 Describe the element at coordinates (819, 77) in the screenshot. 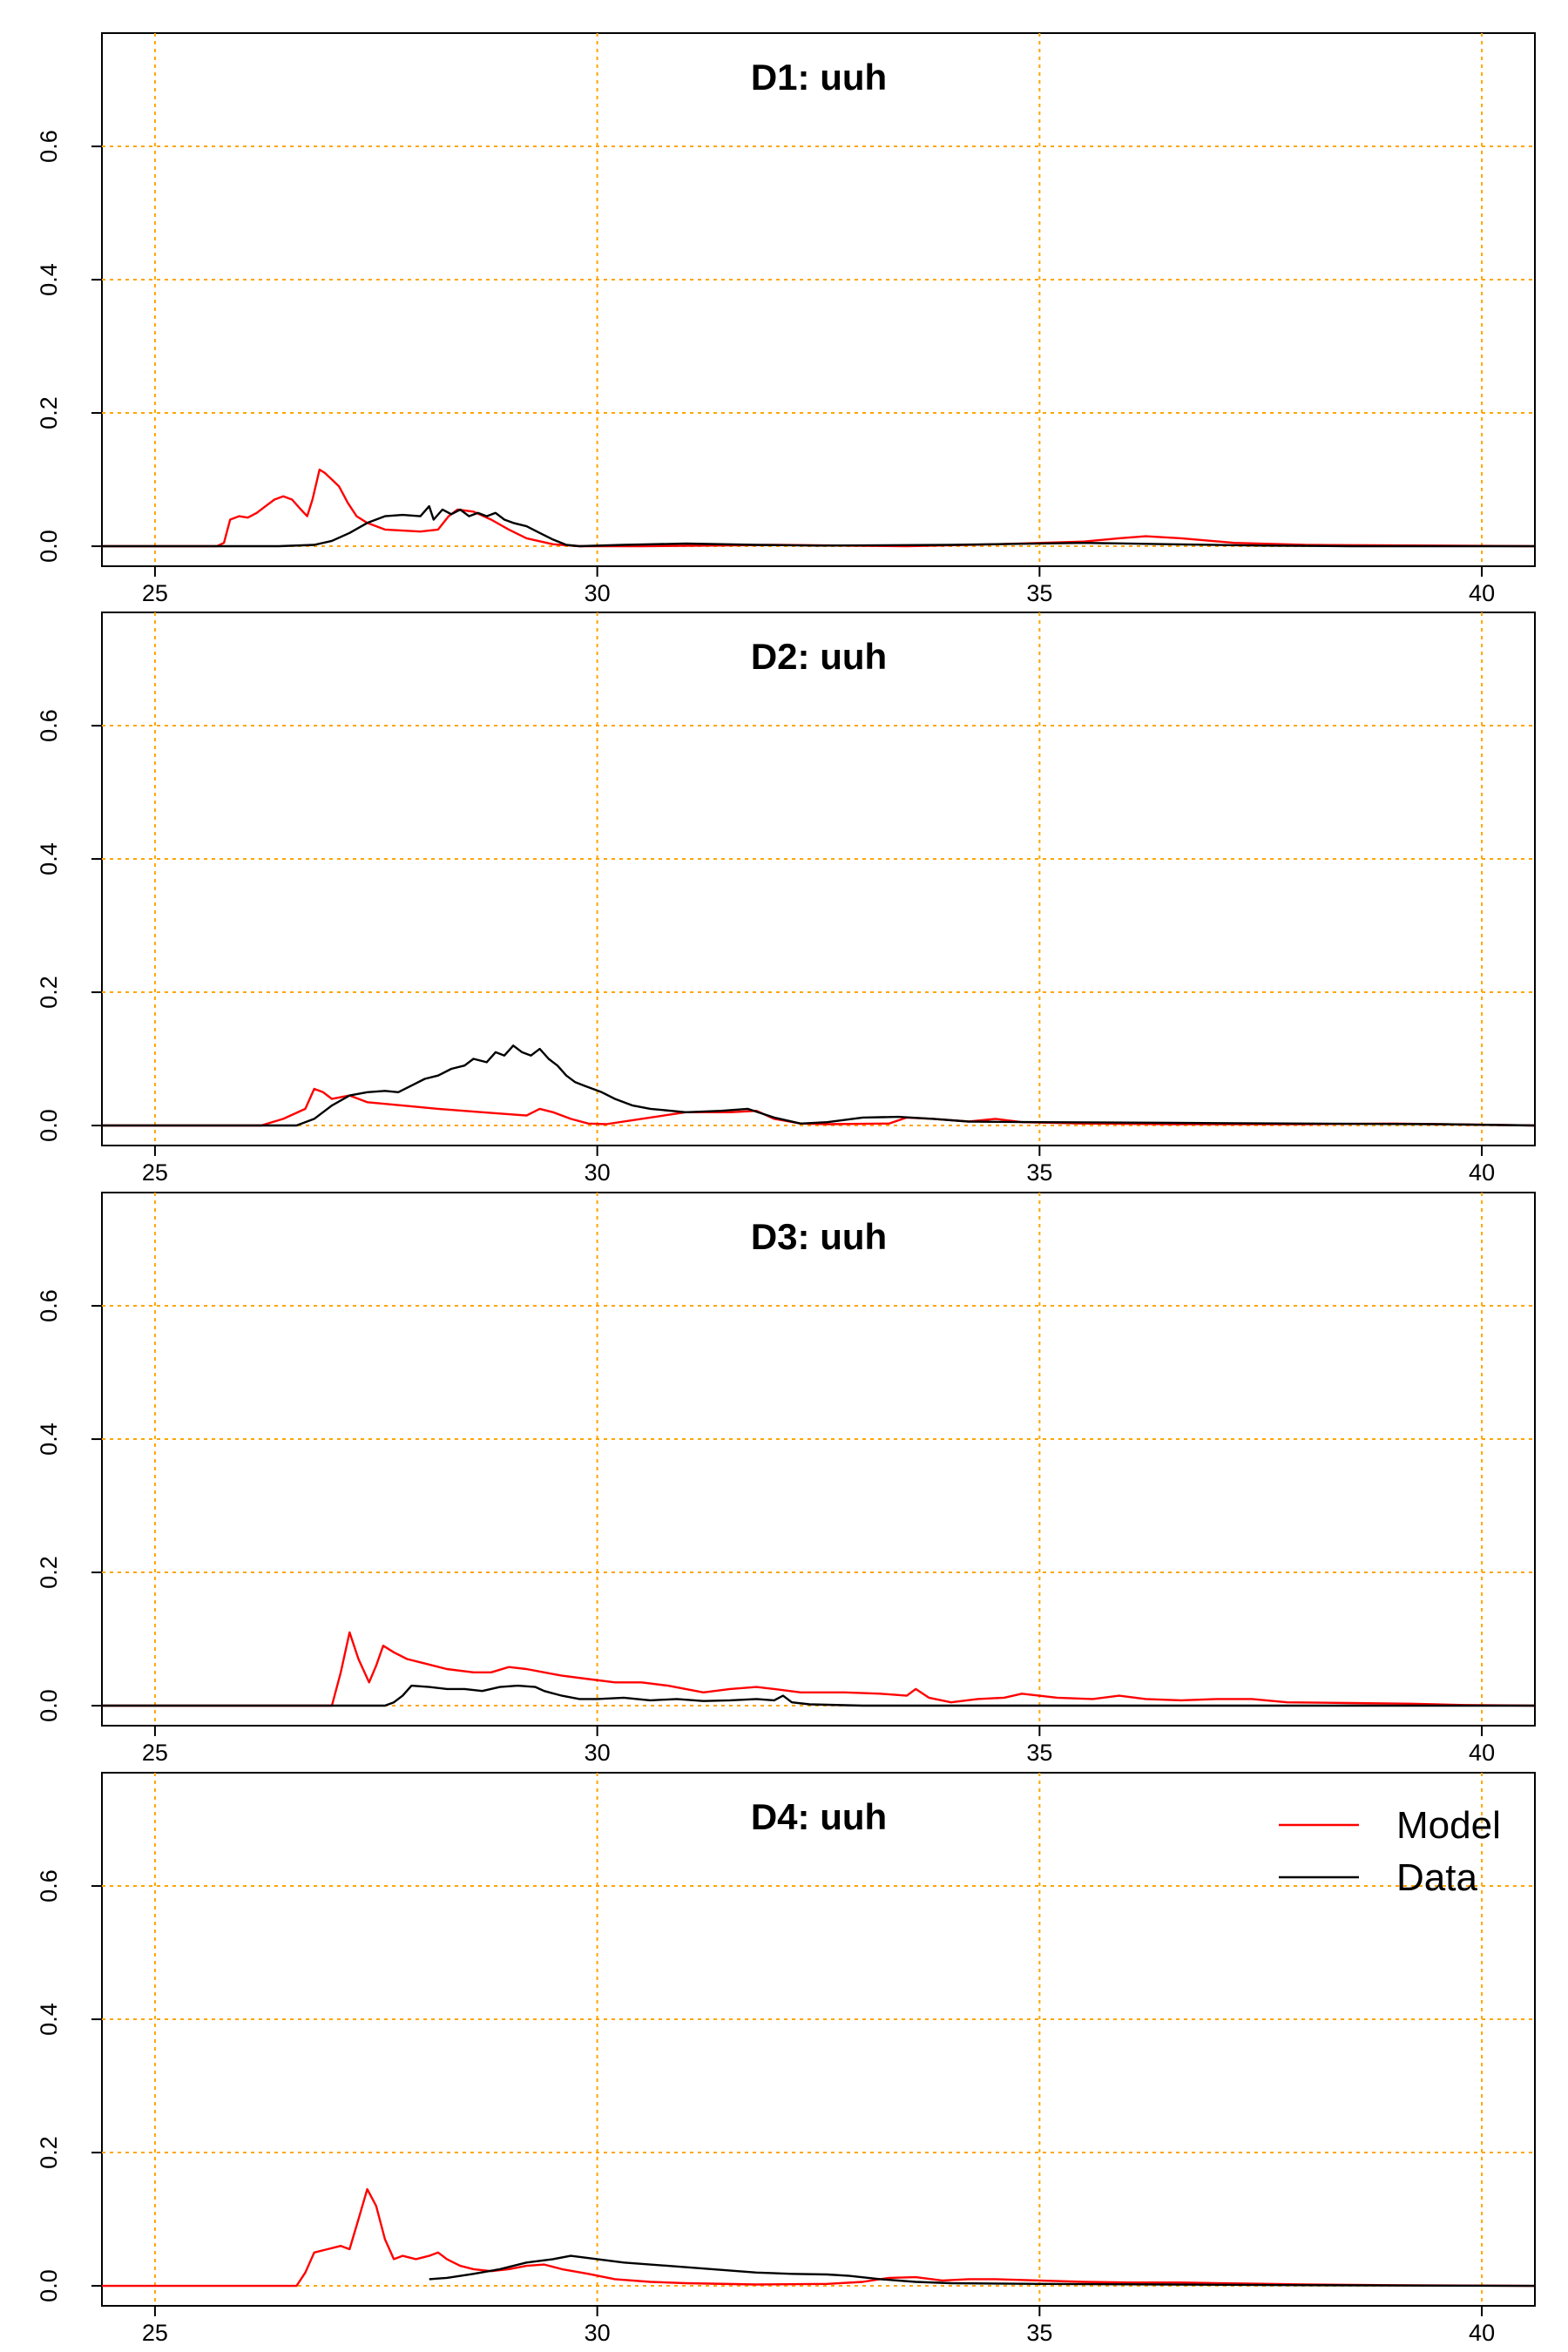

I see `panel-title: D1: uuh` at that location.